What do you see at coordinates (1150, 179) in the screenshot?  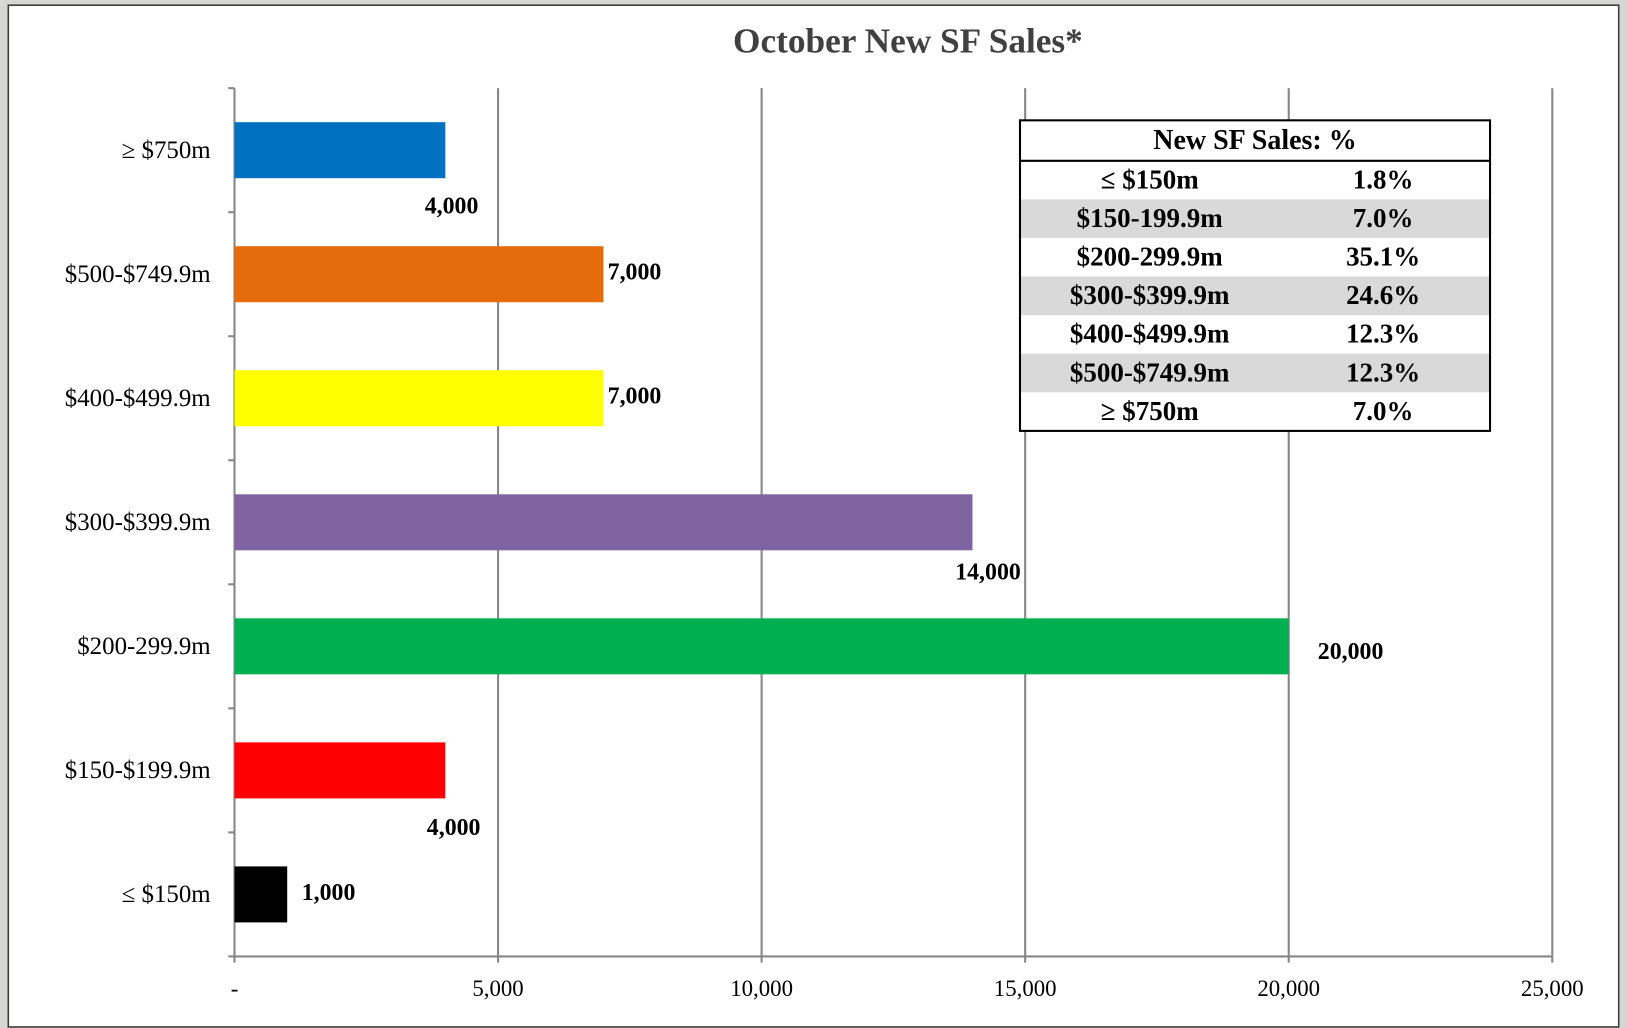 I see `table-cell: ≤ $150m` at bounding box center [1150, 179].